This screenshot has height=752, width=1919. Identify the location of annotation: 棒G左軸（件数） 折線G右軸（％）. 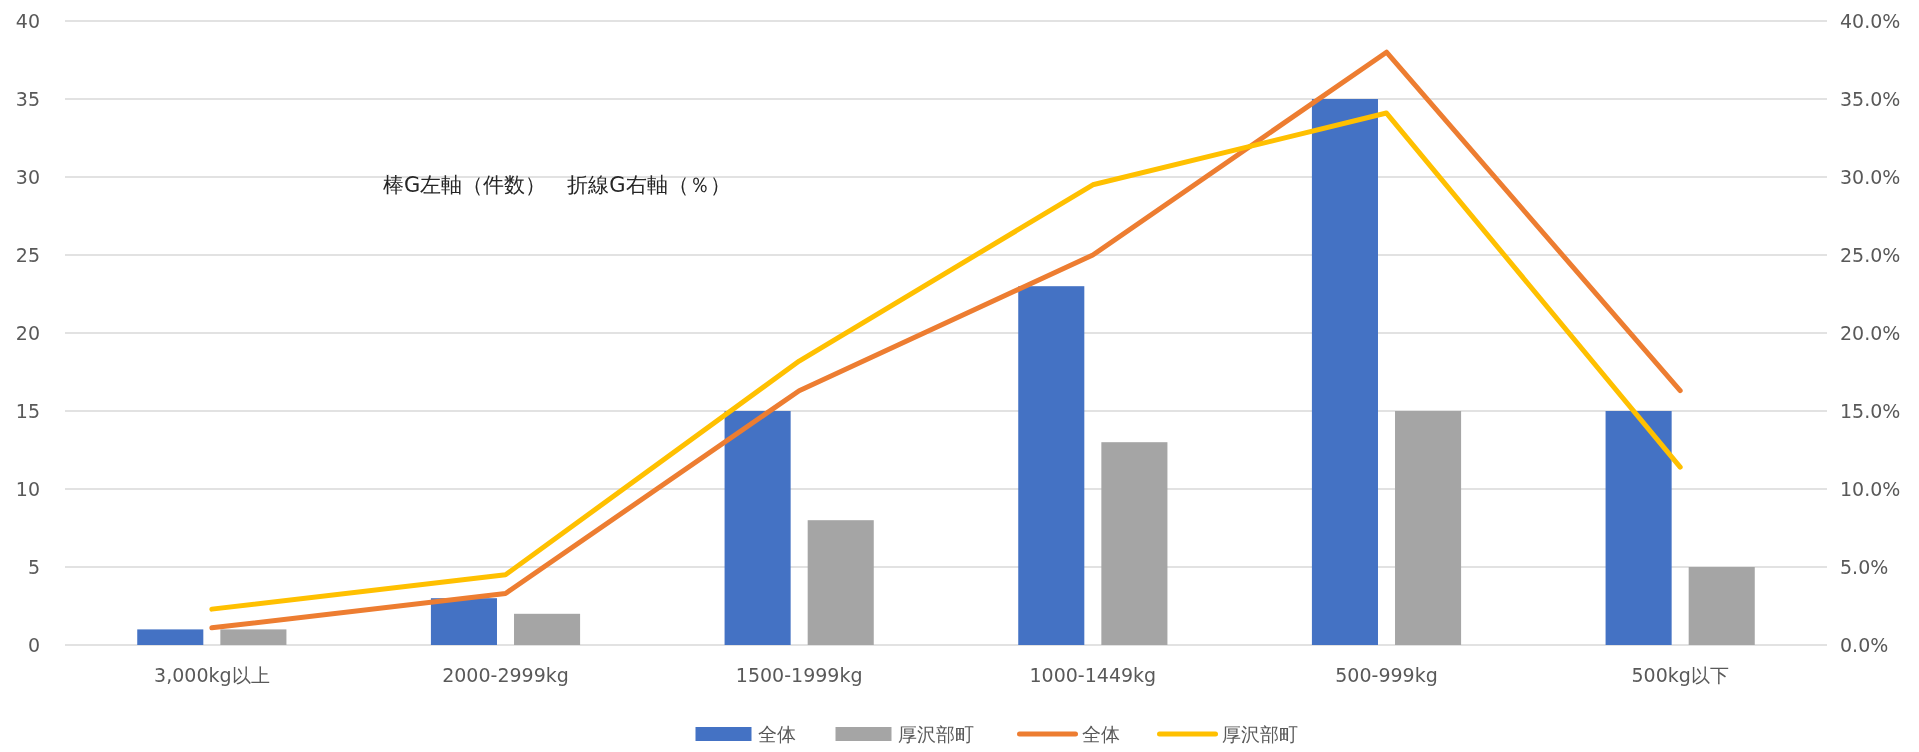
(557, 185).